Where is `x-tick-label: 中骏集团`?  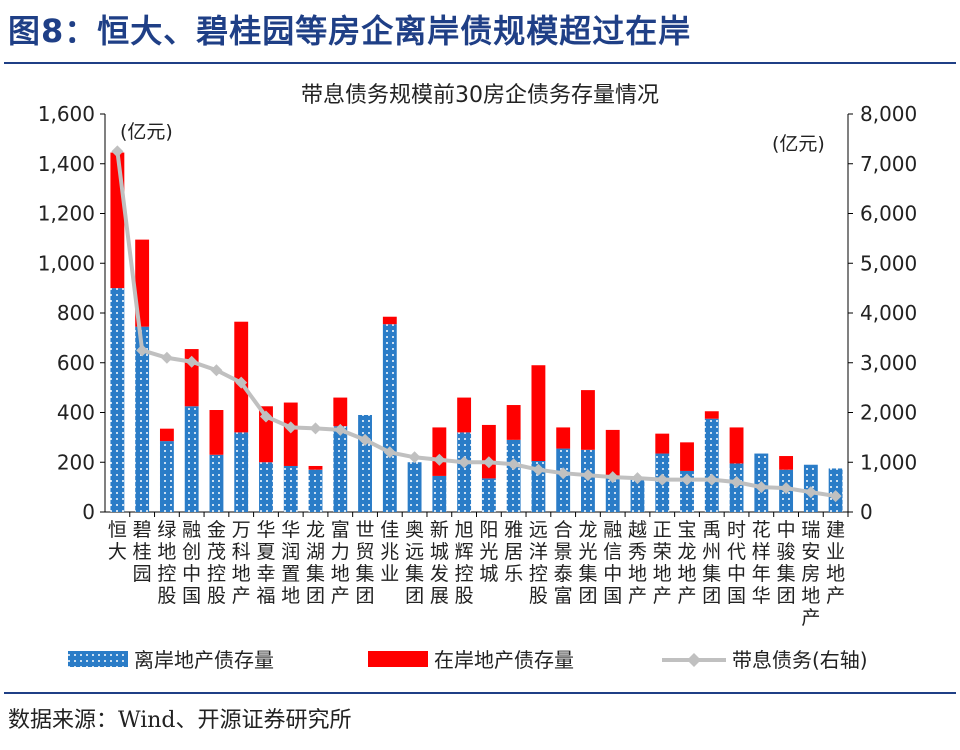
x-tick-label: 中骏集团 is located at coordinates (786, 563).